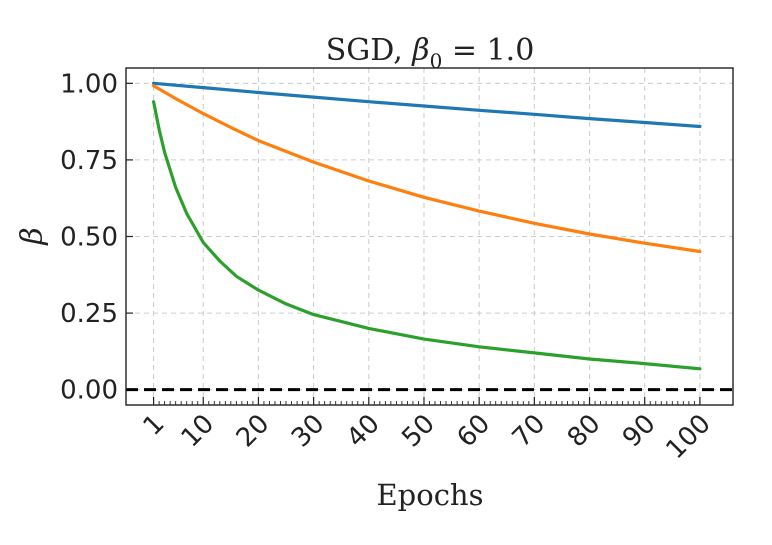 Image resolution: width=772 pixels, height=545 pixels. I want to click on x-tick-label: 30, so click(308, 431).